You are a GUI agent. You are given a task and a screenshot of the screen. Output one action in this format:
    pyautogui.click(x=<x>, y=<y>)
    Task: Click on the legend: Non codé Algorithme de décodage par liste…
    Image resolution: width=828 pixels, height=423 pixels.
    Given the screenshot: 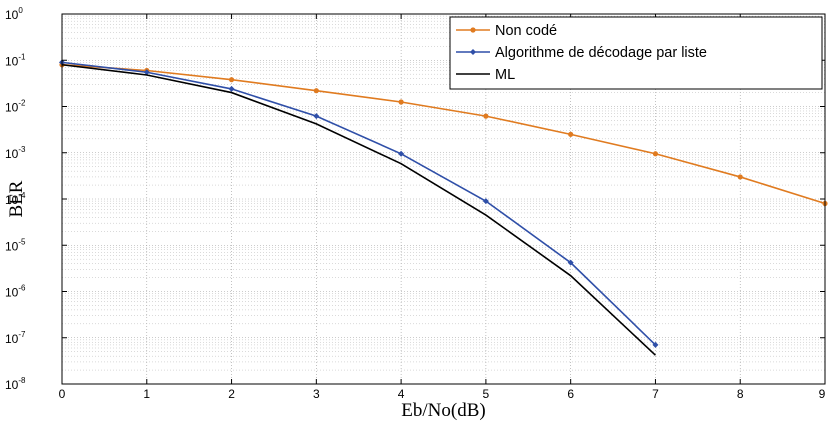 What is the action you would take?
    pyautogui.click(x=636, y=53)
    